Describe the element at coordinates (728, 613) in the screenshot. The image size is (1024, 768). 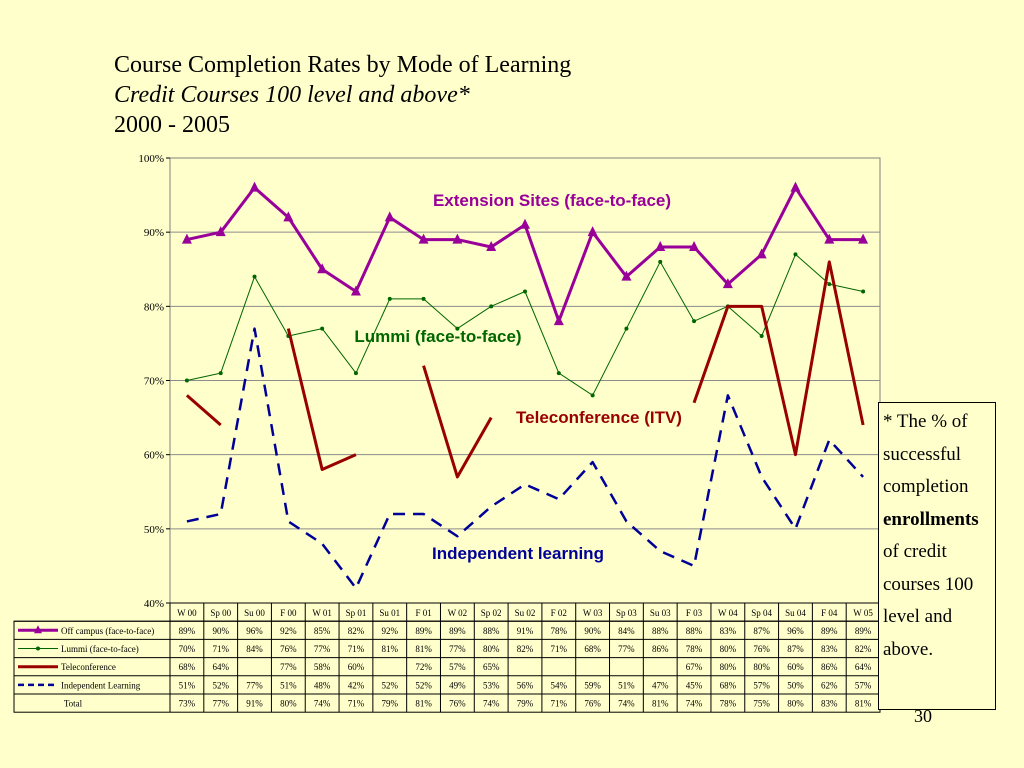
I see `x-category-label: W 04` at that location.